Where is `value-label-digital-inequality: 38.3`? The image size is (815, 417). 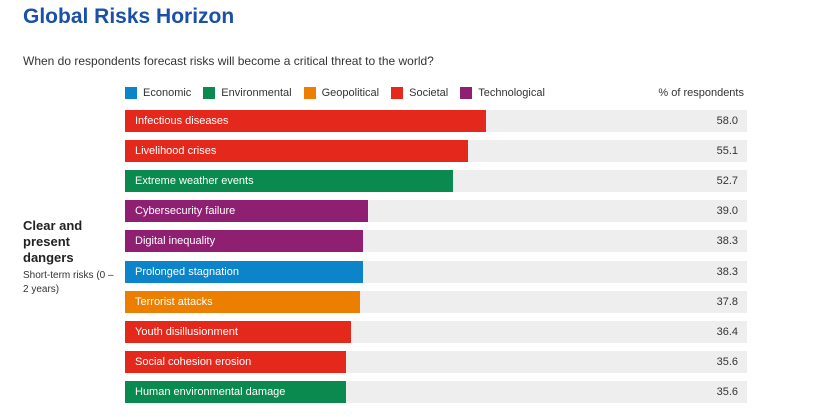
value-label-digital-inequality: 38.3 is located at coordinates (727, 241).